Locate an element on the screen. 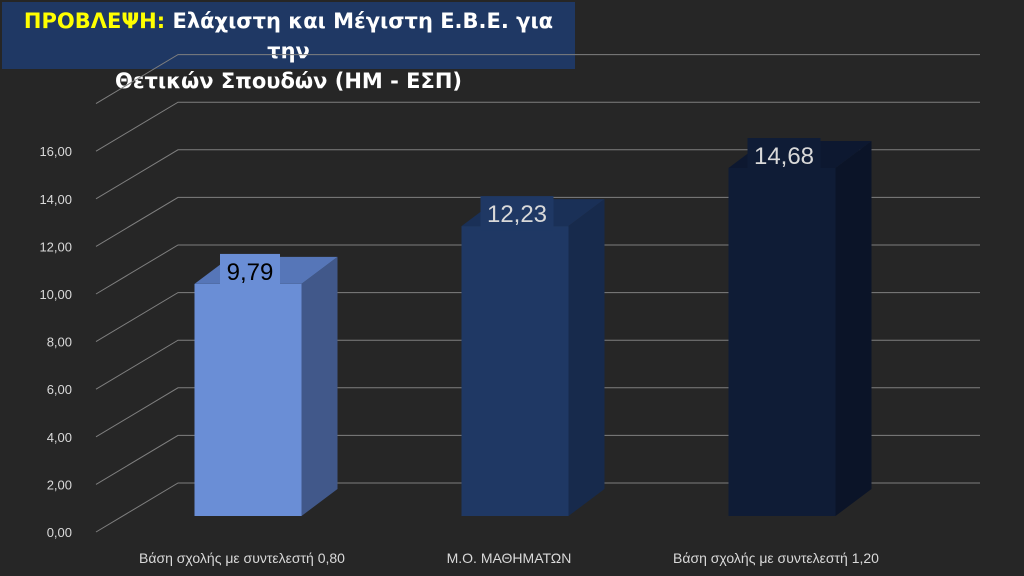 The height and width of the screenshot is (576, 1024). y-axis-ticks: 0,00 2,00 4,00 6,00 8,00 10,00 12,00 14,00 16,00 is located at coordinates (55, 342).